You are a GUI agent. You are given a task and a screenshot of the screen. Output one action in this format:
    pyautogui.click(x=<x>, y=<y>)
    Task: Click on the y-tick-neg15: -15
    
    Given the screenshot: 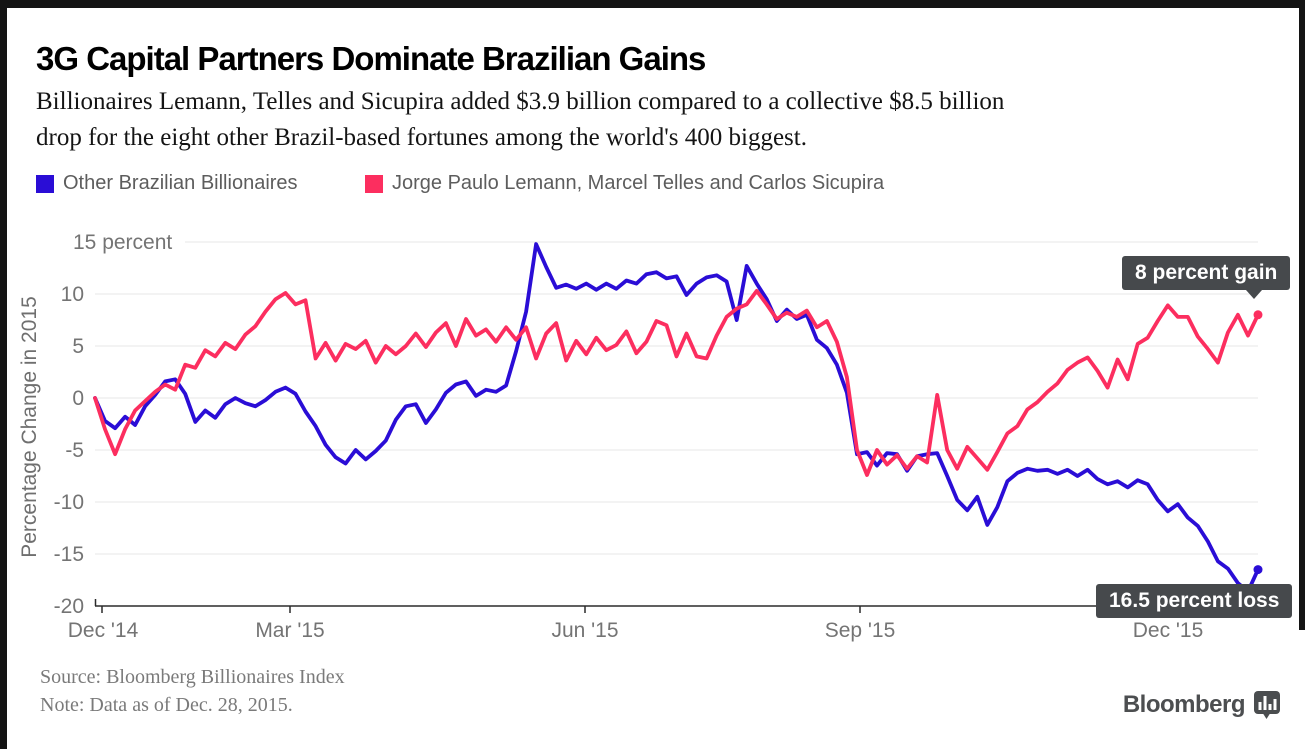 What is the action you would take?
    pyautogui.click(x=69, y=554)
    